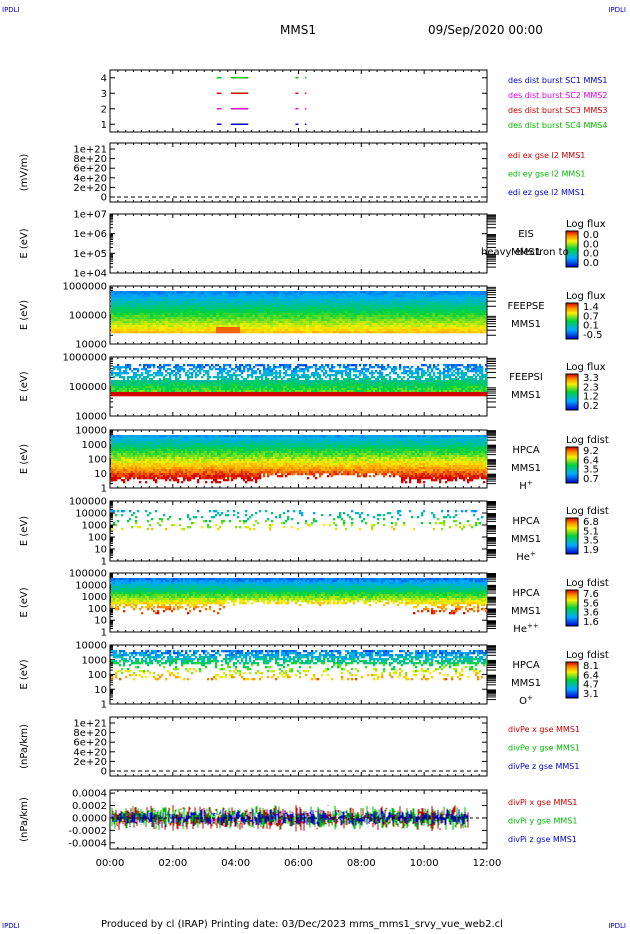 This screenshot has width=630, height=934. What do you see at coordinates (530, 698) in the screenshot?
I see `species-charge-hpca_o: +` at bounding box center [530, 698].